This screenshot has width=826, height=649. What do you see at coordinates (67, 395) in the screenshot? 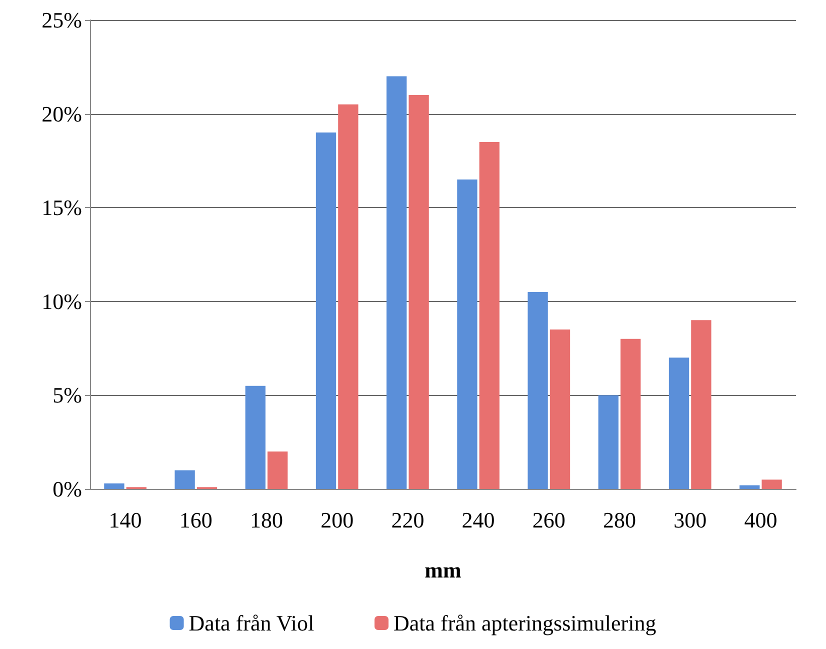
I see `y-tick-label: 5%` at bounding box center [67, 395].